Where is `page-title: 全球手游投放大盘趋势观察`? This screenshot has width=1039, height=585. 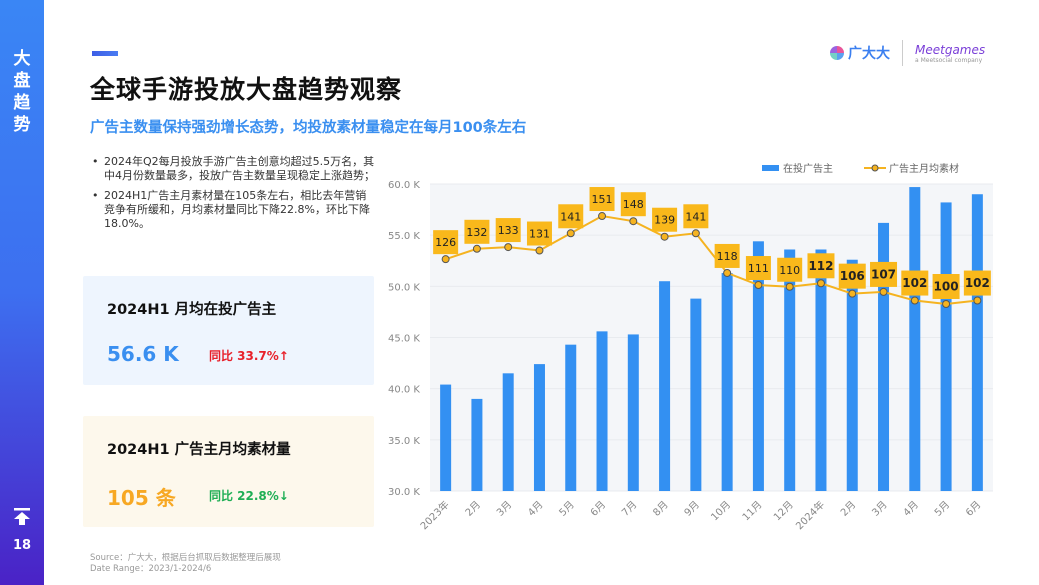
page-title: 全球手游投放大盘趋势观察 is located at coordinates (246, 89).